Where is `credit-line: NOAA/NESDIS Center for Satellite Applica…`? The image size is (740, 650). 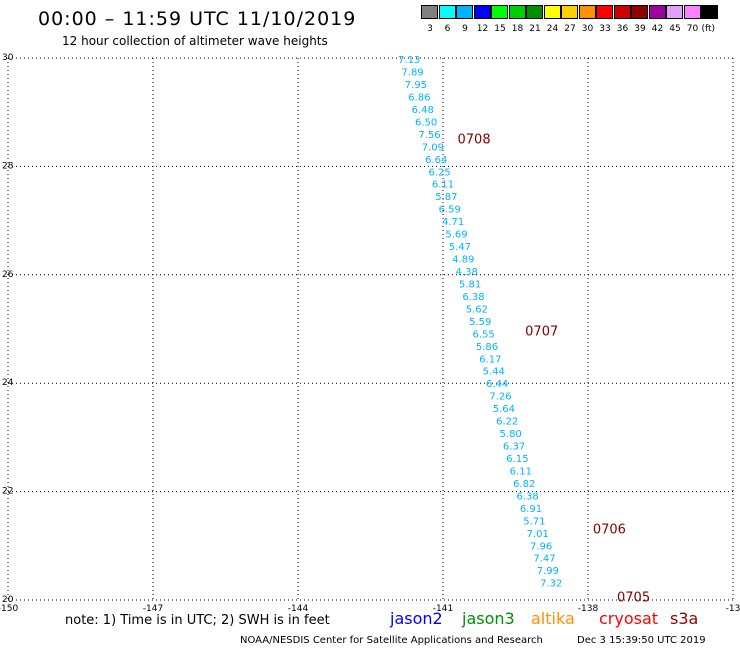 credit-line: NOAA/NESDIS Center for Satellite Applica… is located at coordinates (391, 640).